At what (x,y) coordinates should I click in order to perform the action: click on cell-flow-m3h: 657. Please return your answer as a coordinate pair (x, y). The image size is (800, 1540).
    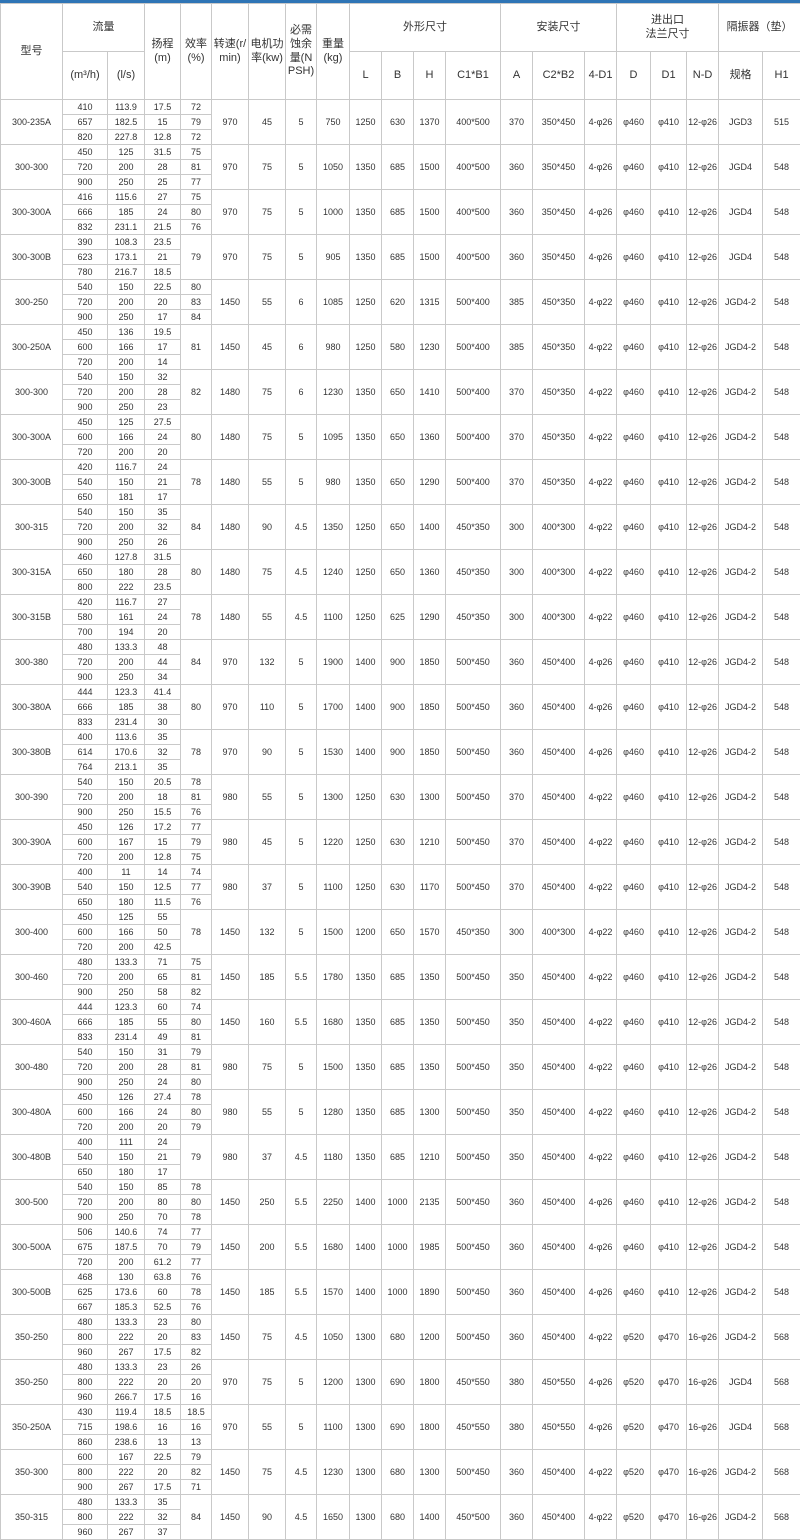
    Looking at the image, I should click on (85, 122).